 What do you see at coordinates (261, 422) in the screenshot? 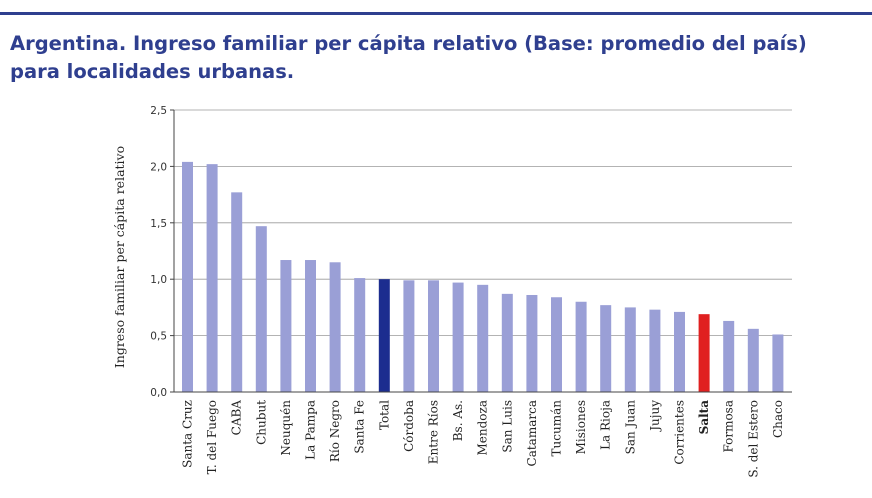
I see `category-label-chubut: Chubut` at bounding box center [261, 422].